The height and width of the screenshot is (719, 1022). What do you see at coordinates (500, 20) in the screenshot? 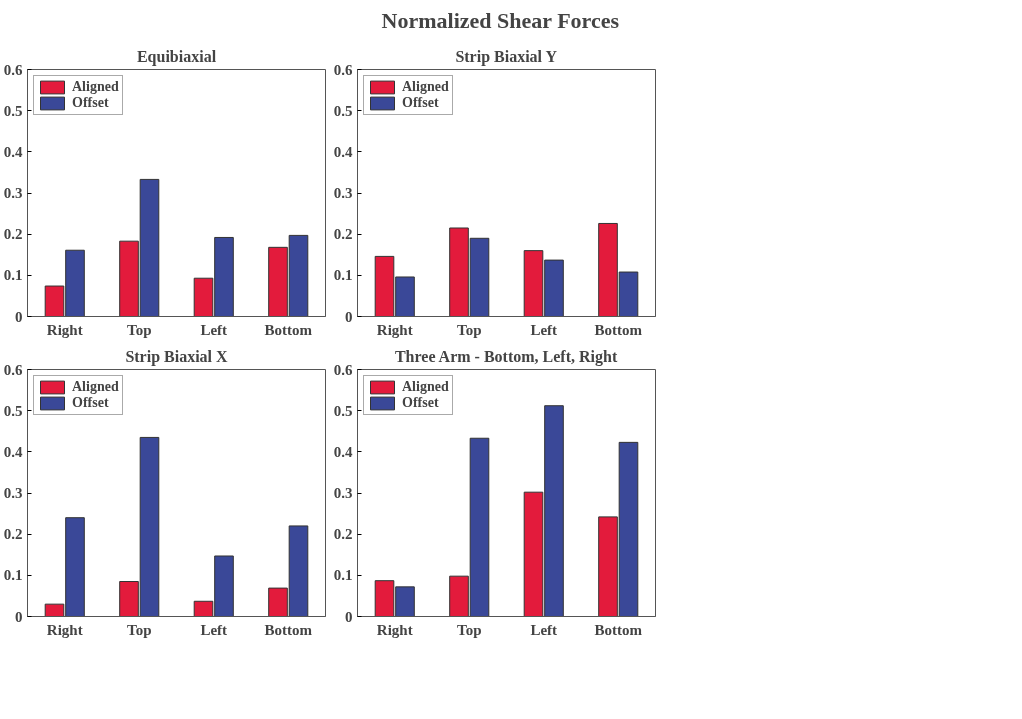
I see `text: Normalized Shear Forces` at bounding box center [500, 20].